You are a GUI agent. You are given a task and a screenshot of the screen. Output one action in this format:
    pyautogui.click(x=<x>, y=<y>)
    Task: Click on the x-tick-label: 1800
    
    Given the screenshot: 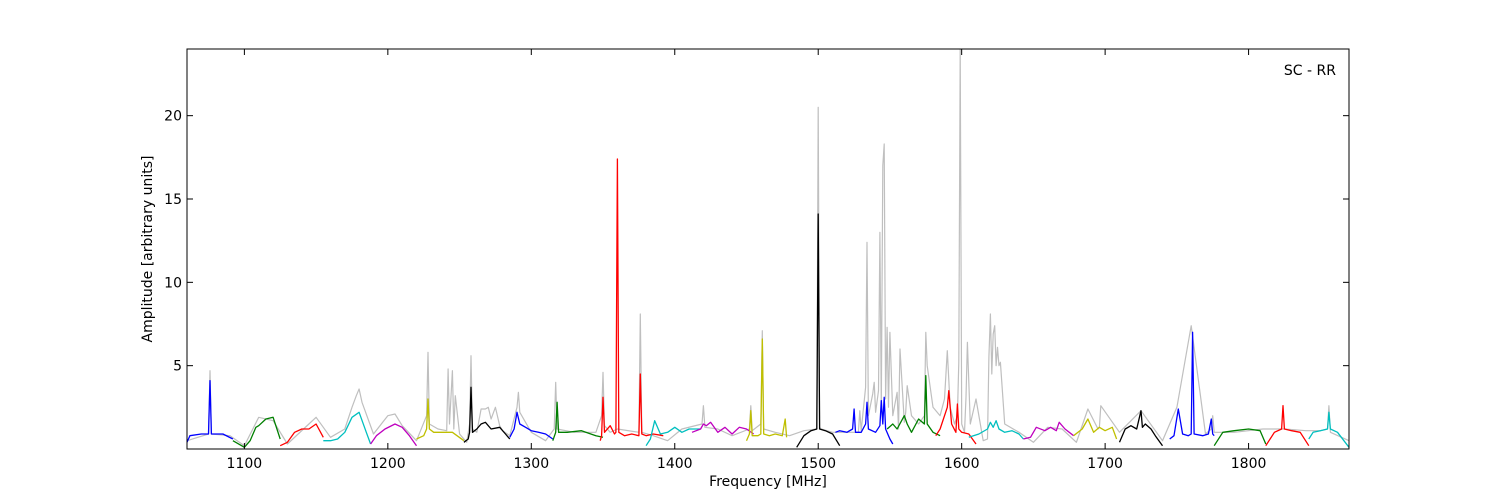 What is the action you would take?
    pyautogui.click(x=1249, y=464)
    